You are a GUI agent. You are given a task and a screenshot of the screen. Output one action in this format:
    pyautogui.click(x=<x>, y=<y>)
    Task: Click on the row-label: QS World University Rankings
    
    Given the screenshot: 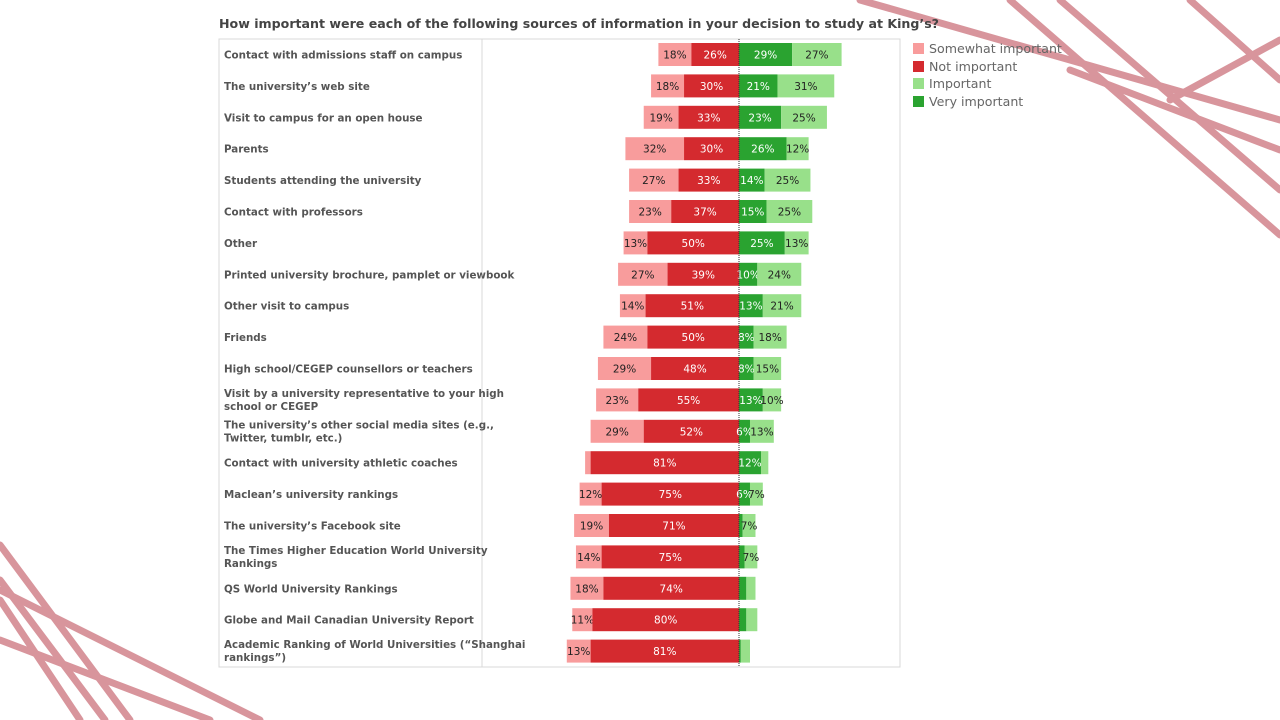 What is the action you would take?
    pyautogui.click(x=311, y=589)
    